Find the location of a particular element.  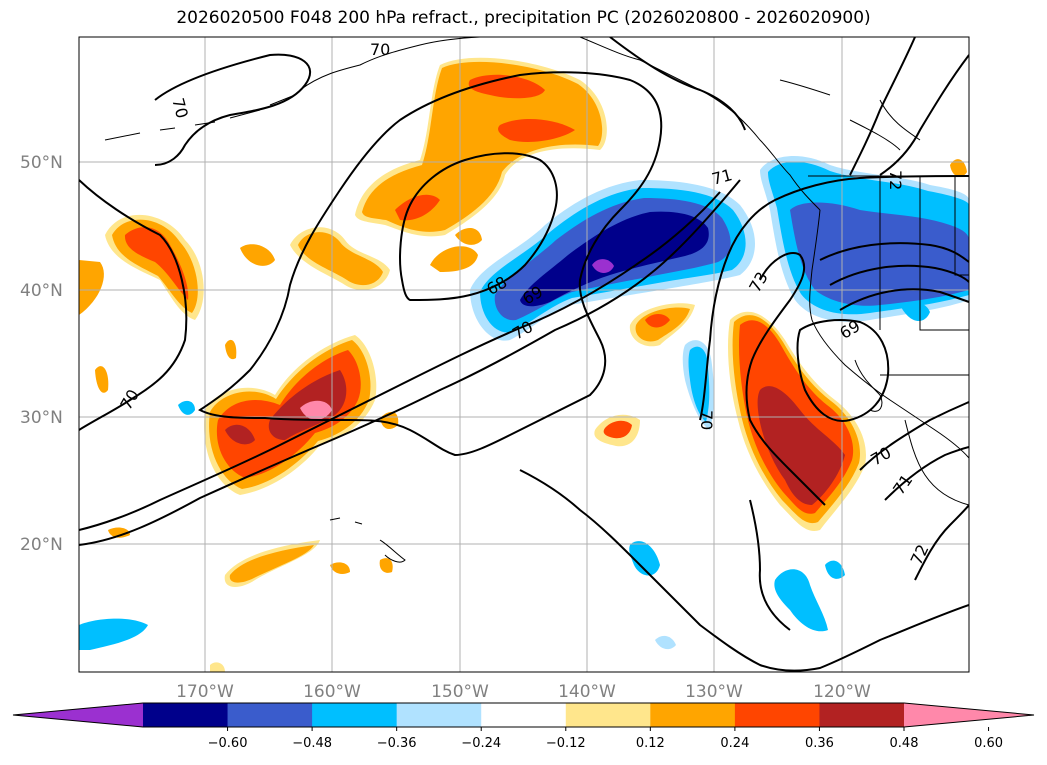

shade-redorange-28n is located at coordinates (617, 429).